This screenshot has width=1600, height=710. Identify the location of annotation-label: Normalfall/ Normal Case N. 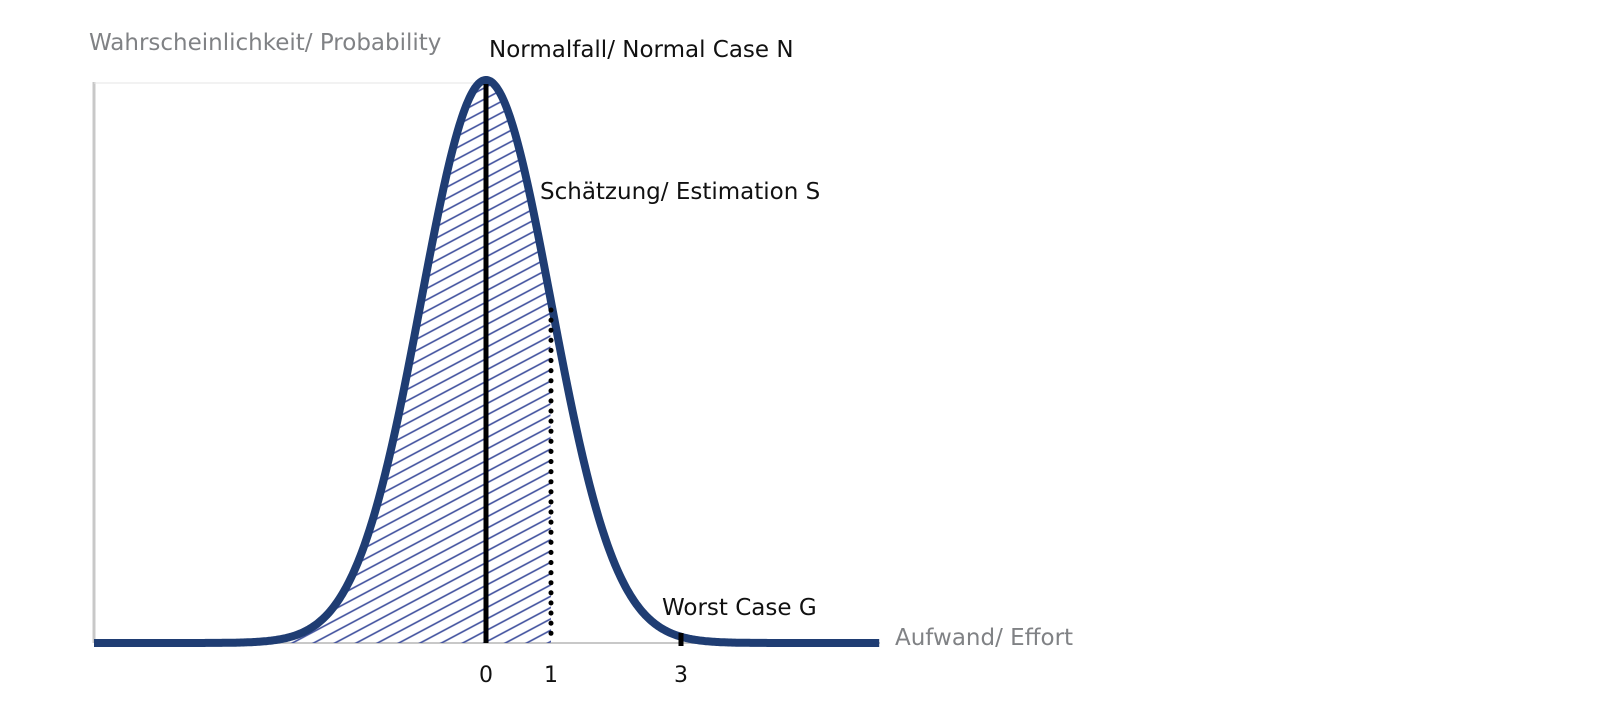
(641, 50).